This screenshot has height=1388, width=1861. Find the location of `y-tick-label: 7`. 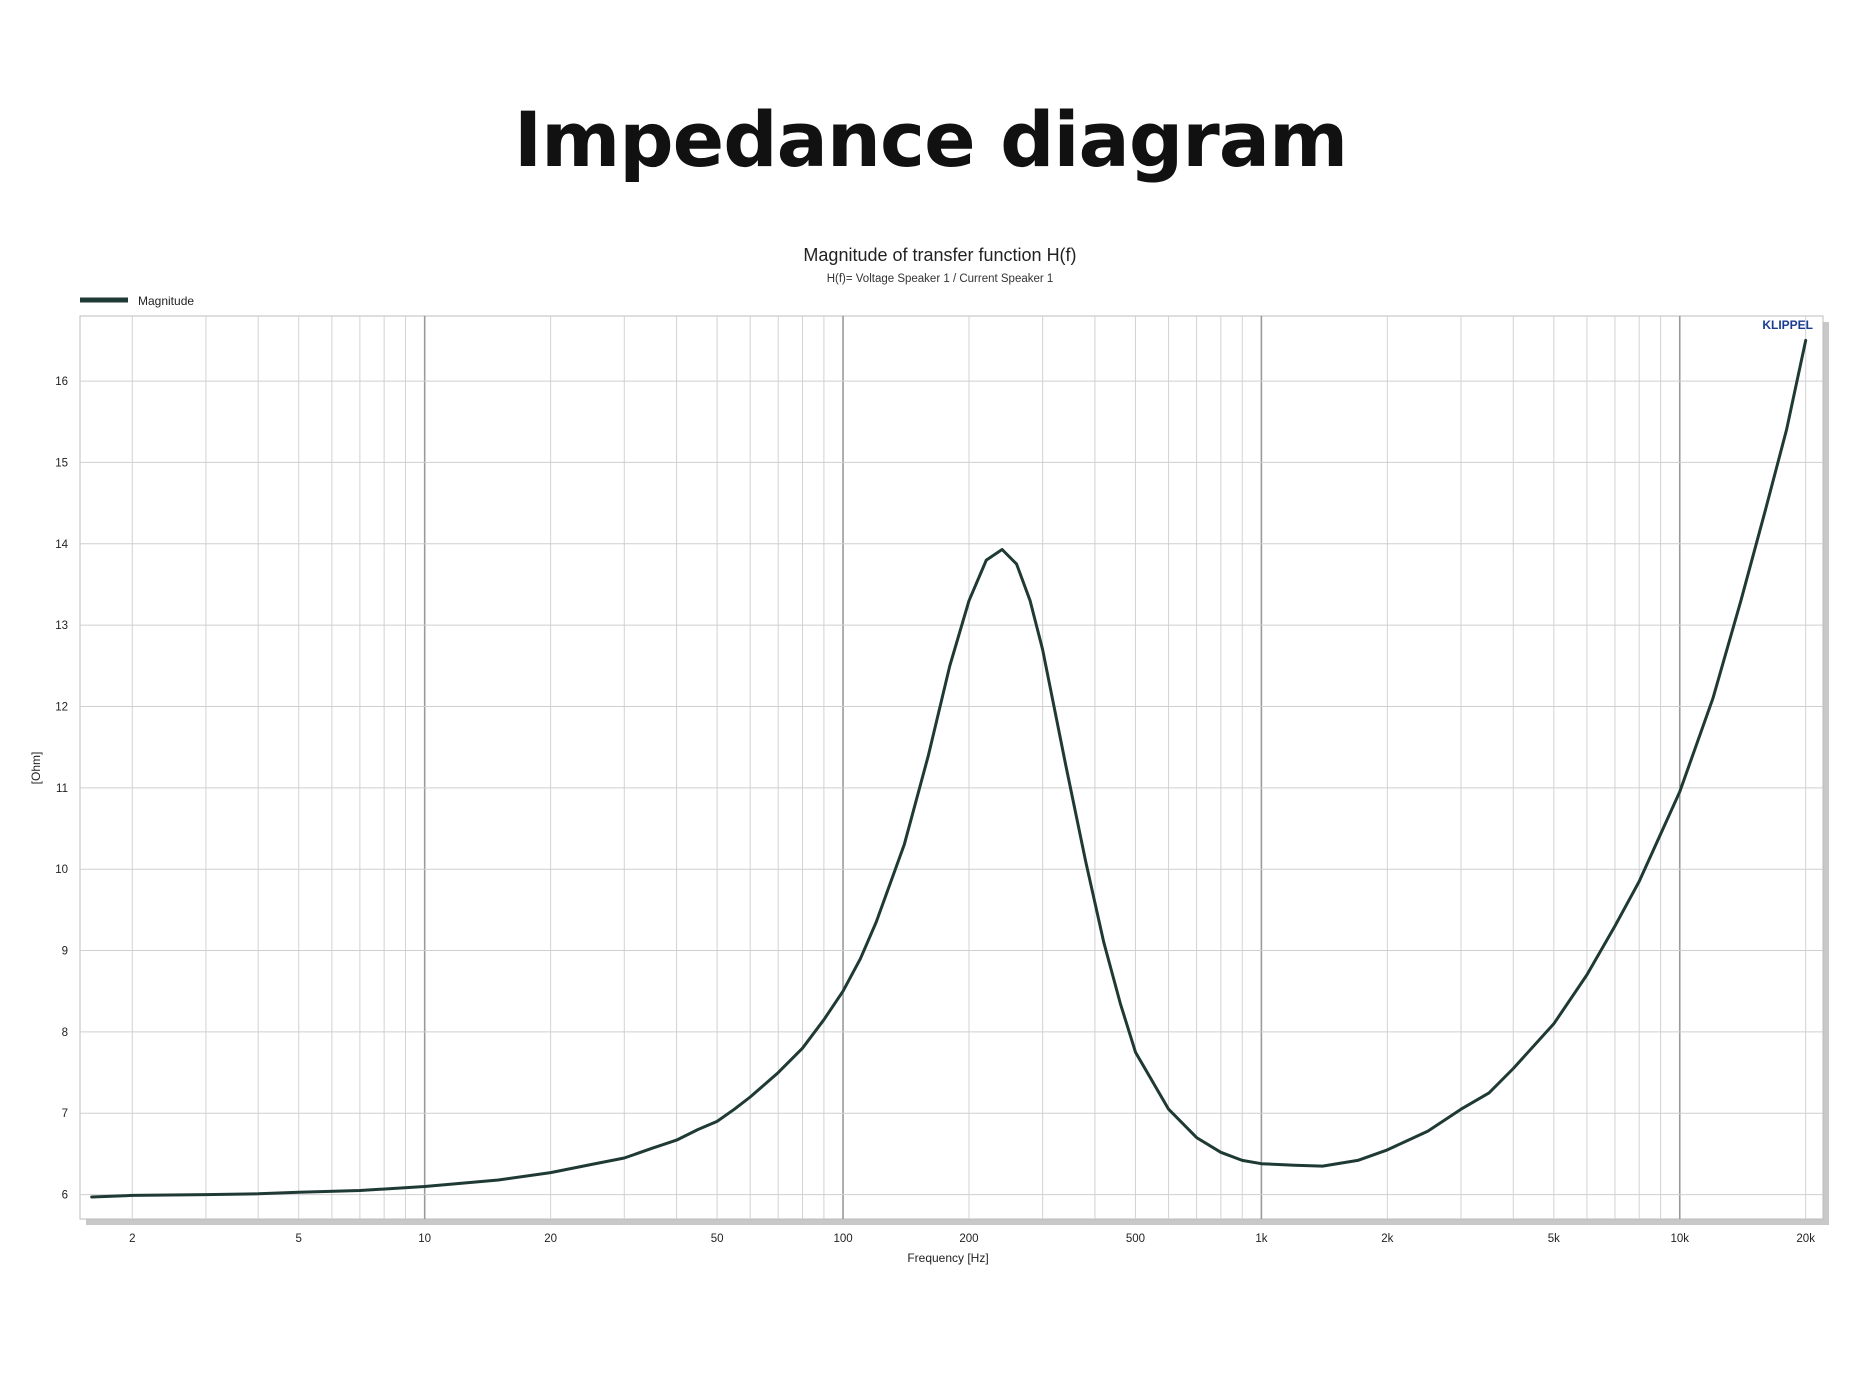

y-tick-label: 7 is located at coordinates (65, 1114).